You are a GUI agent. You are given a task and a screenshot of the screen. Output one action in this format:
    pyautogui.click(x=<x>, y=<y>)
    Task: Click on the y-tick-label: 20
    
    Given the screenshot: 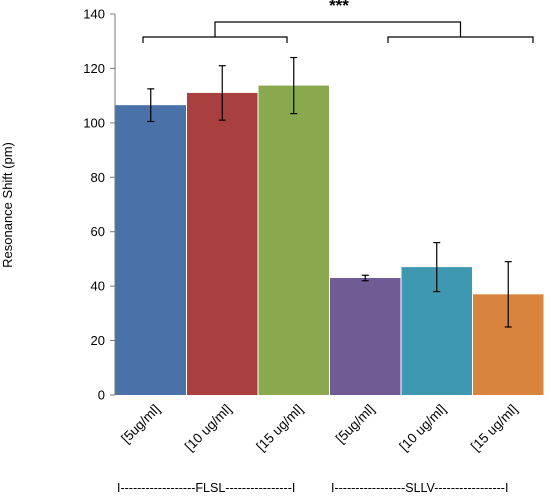 What is the action you would take?
    pyautogui.click(x=98, y=340)
    